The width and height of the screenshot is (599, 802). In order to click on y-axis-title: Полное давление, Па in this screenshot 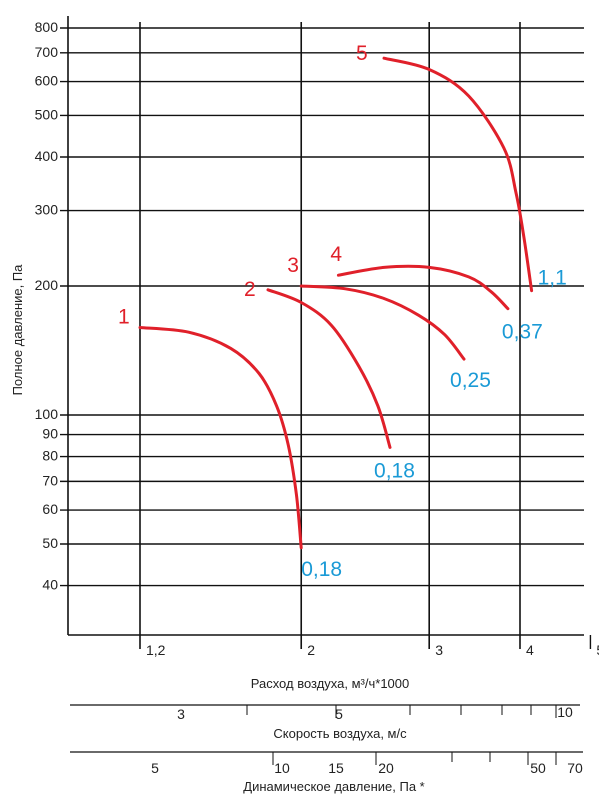, I will do `click(17, 330)`.